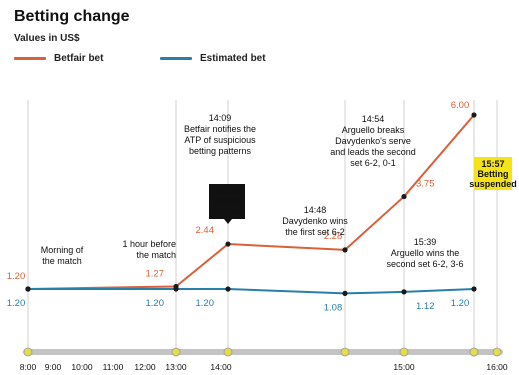  I want to click on chart-title: Betting change, so click(72, 16).